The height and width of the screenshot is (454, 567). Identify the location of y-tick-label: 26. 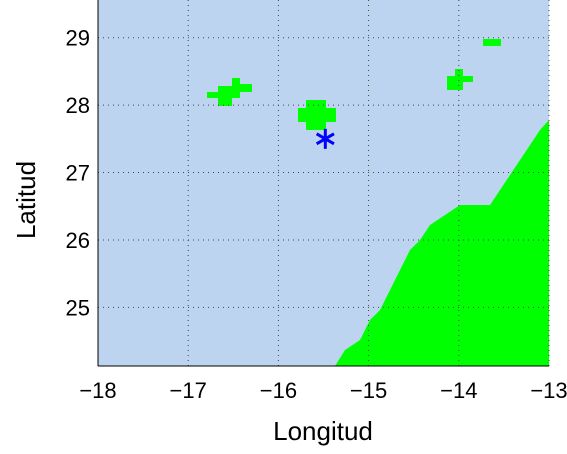
(78, 240).